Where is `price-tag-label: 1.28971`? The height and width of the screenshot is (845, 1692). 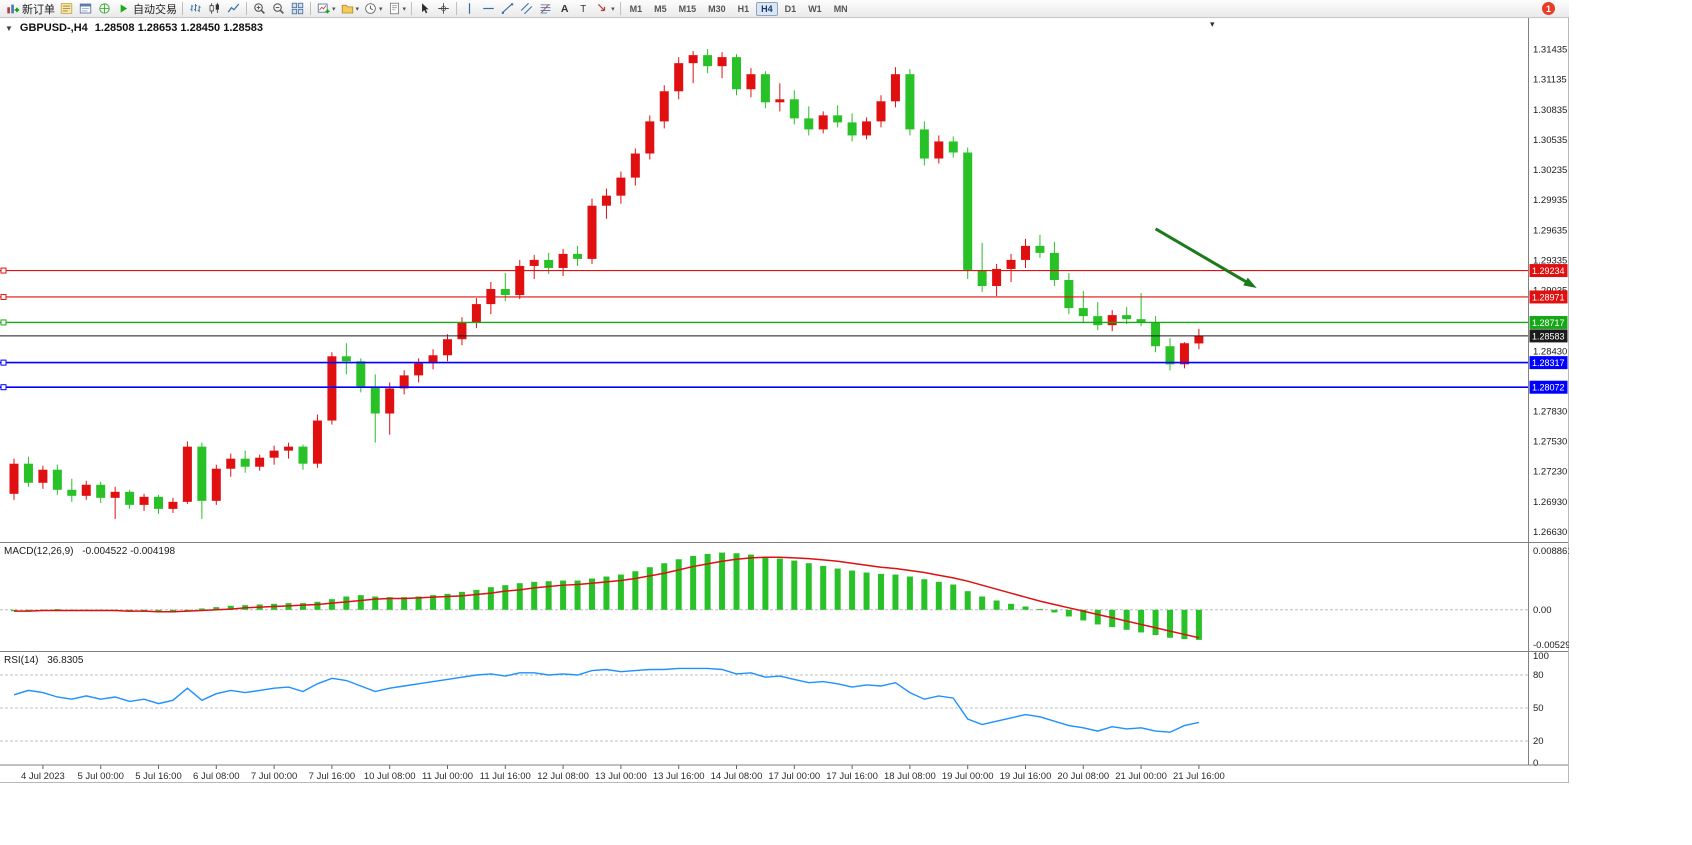 price-tag-label: 1.28971 is located at coordinates (1548, 297).